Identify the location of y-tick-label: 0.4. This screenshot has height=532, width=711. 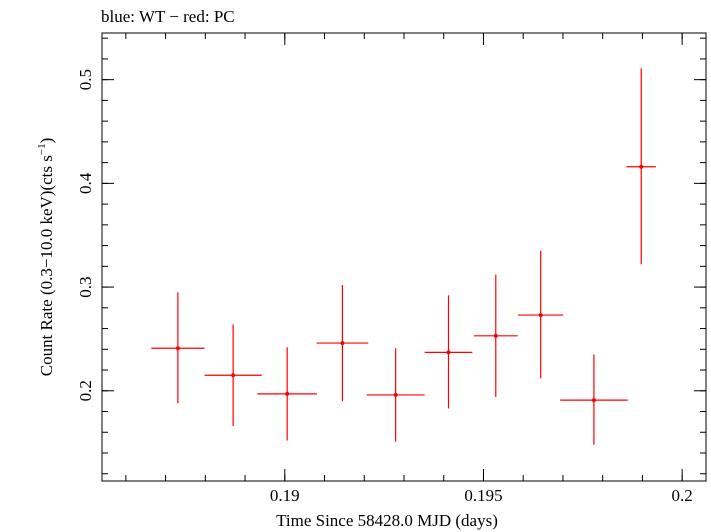
(85, 183).